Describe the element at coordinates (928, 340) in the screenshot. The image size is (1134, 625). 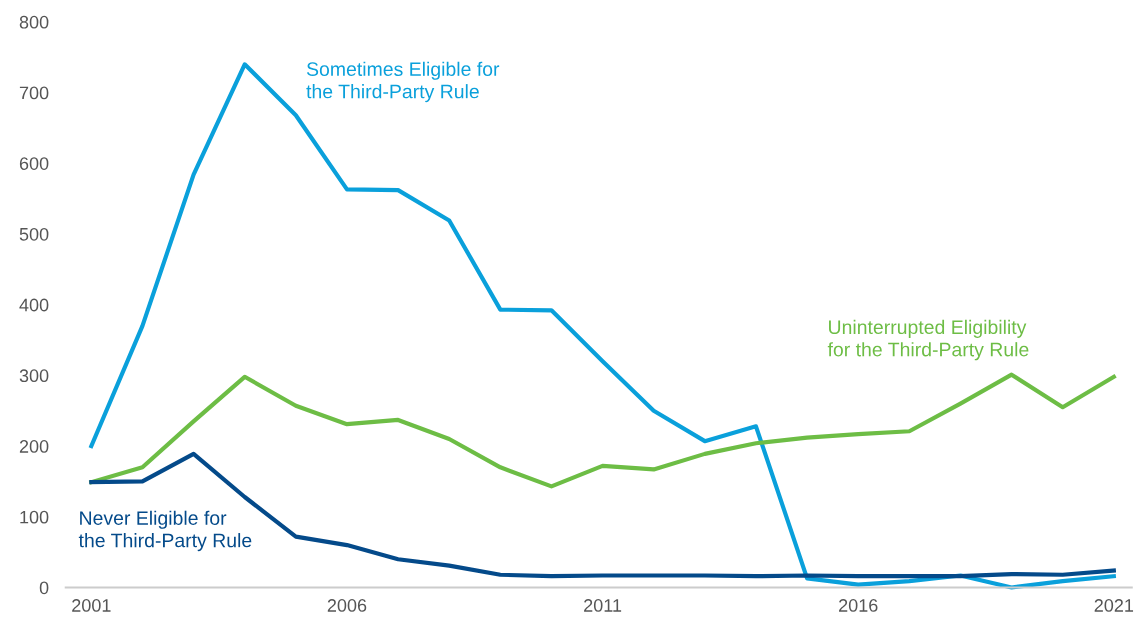
I see `series-label: Uninterrupted Eligibility for the Third-Party Rule` at that location.